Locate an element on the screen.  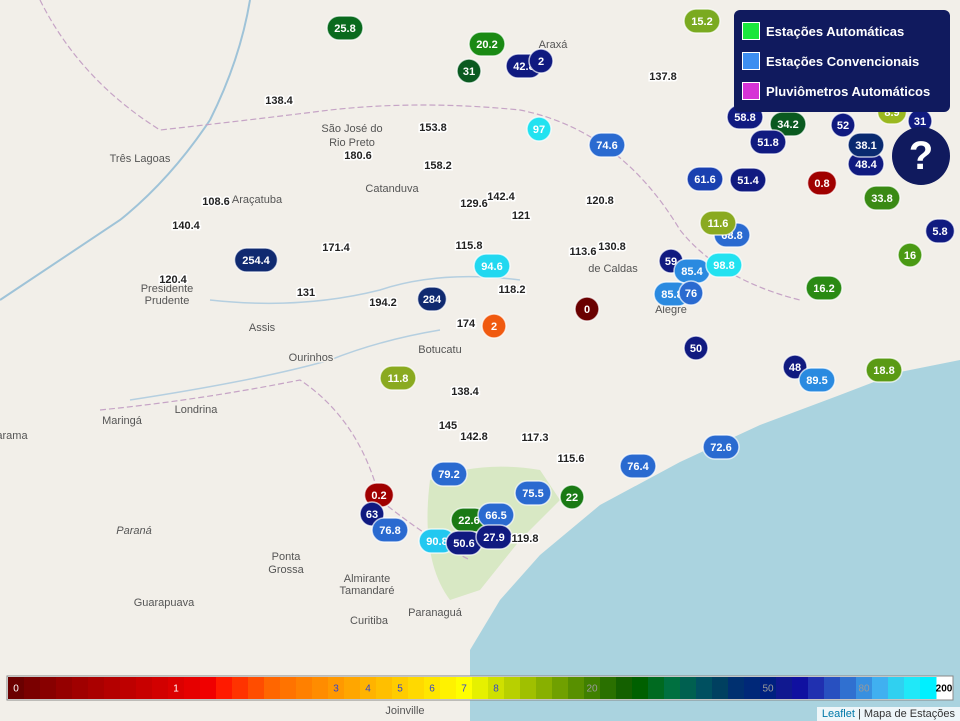
station-value: 2 is located at coordinates (494, 327).